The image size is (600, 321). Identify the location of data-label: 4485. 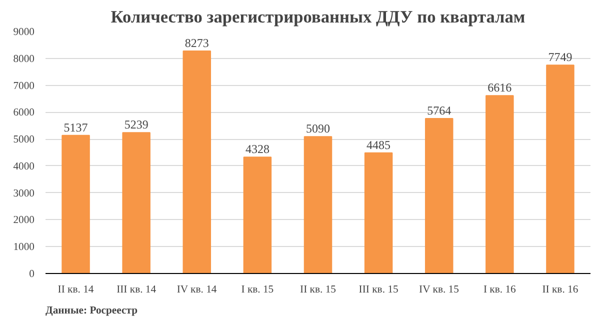
(378, 145).